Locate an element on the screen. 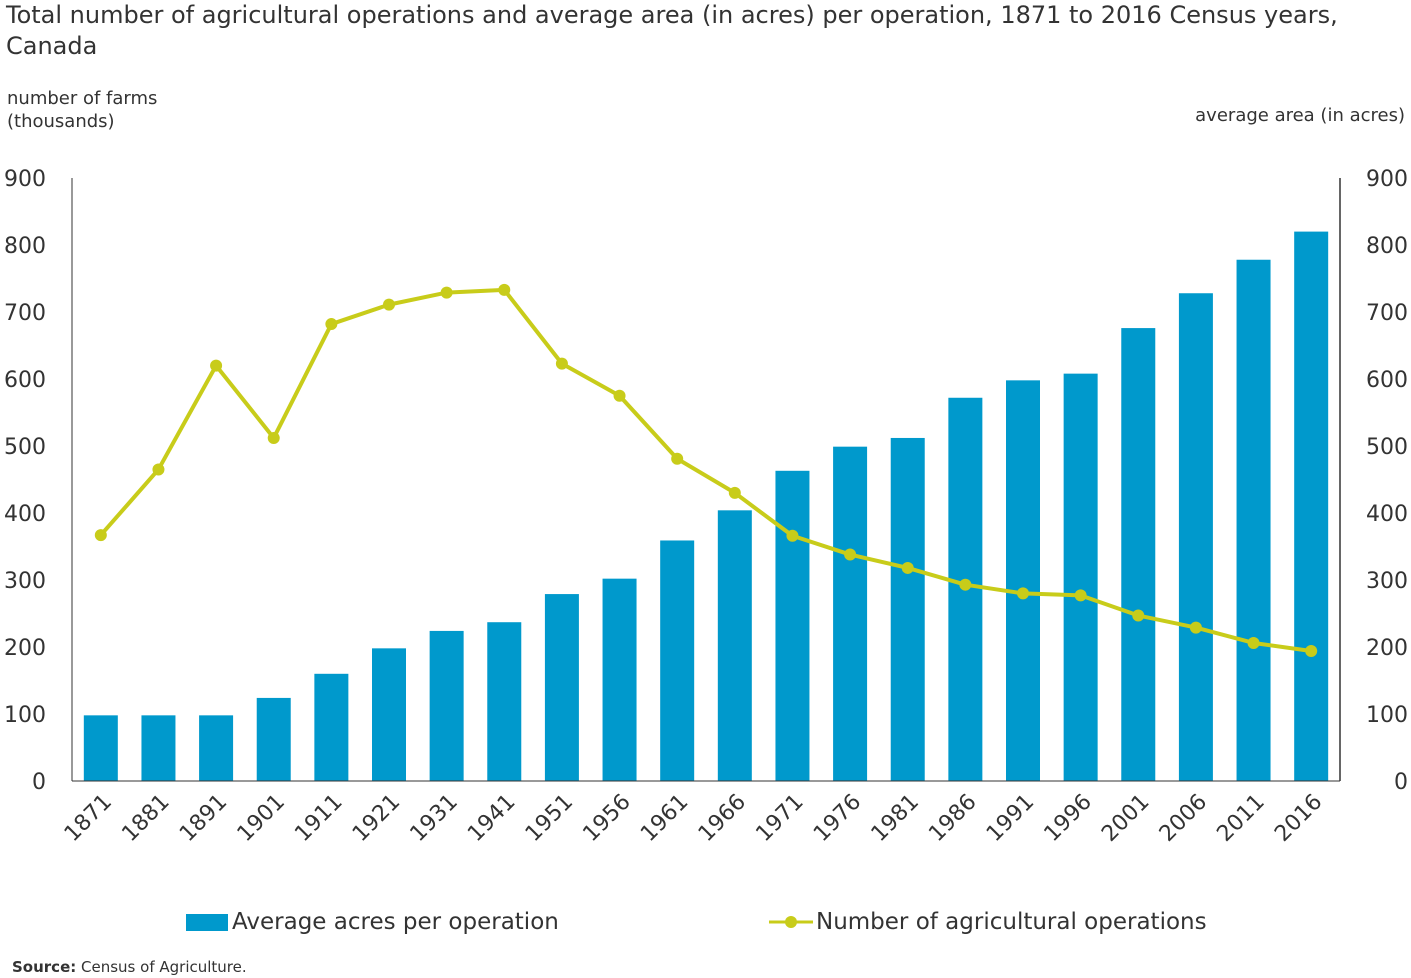 This screenshot has height=978, width=1411. y-left-tick-700: 700 is located at coordinates (25, 313).